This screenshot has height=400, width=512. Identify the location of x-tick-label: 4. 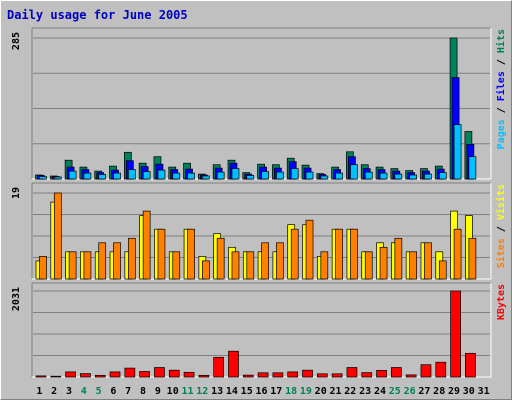
(84, 391).